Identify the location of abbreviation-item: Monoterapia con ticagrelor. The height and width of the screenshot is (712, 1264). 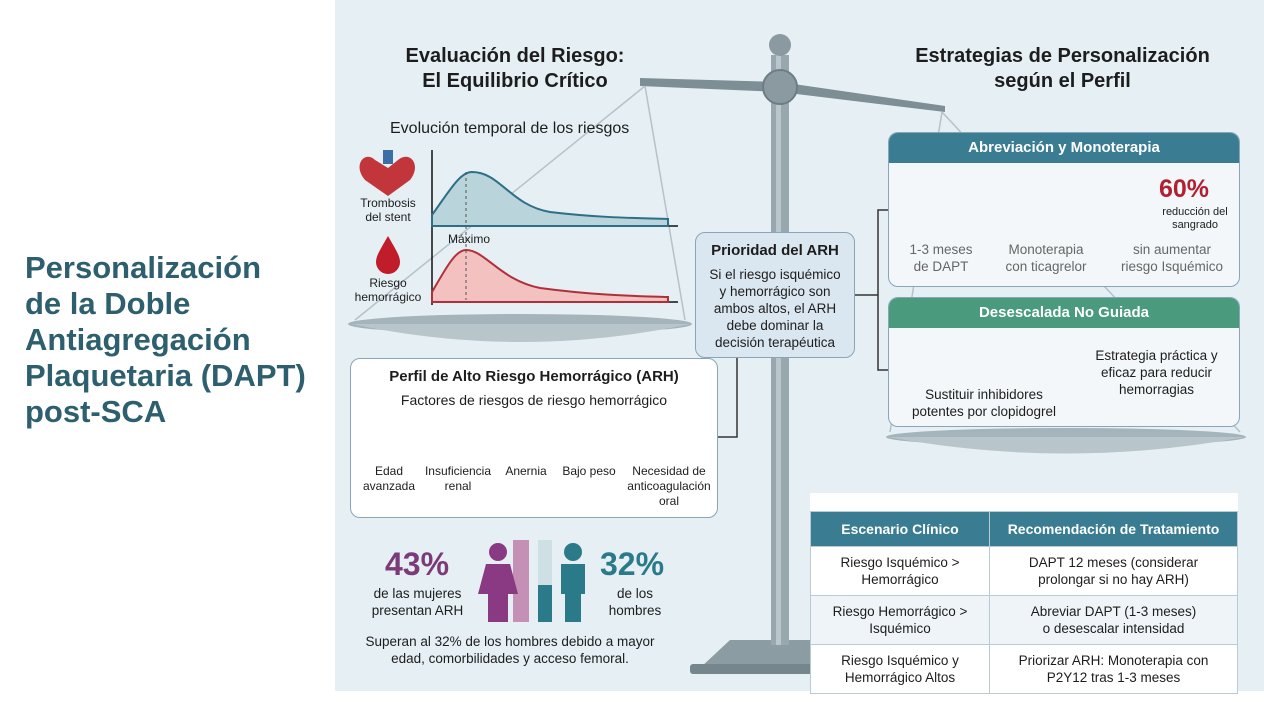
(1046, 258).